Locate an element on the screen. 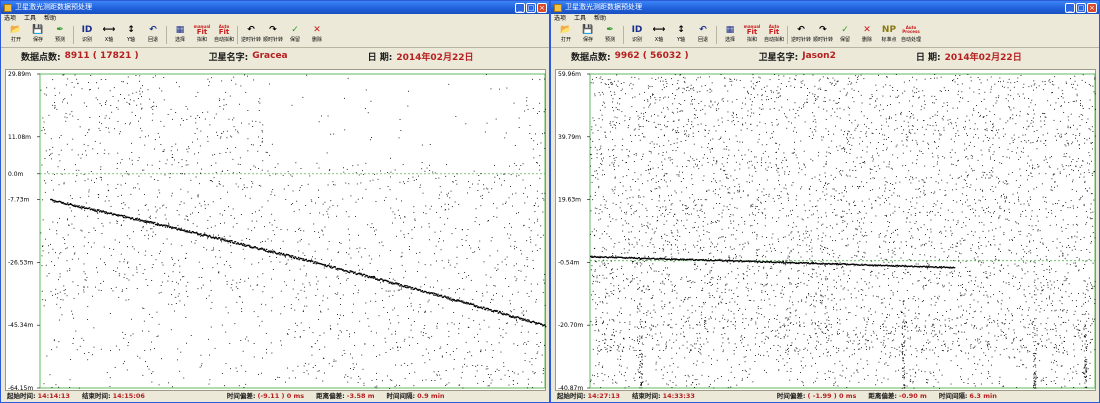 This screenshot has width=1100, height=403. vertical-stretch-icon: ↕ is located at coordinates (131, 30).